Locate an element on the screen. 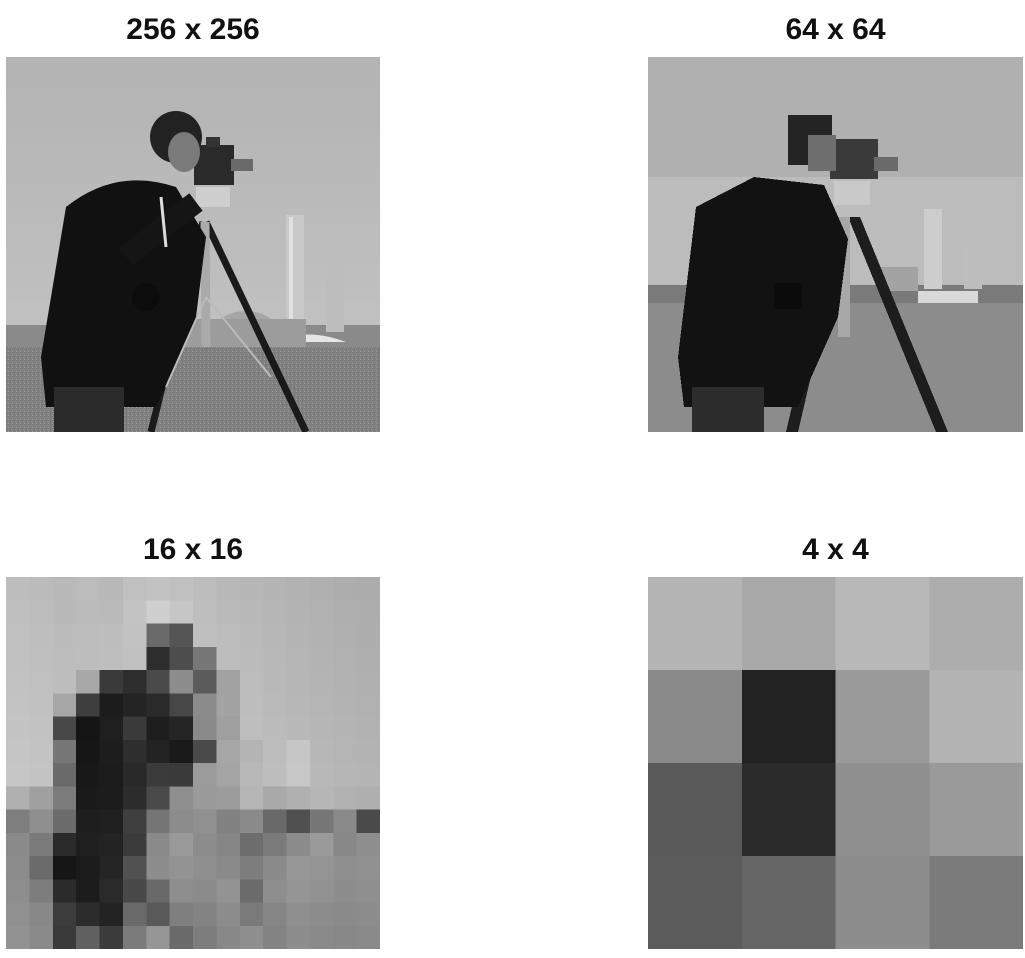 The image size is (1025, 958). panel-title: 4 x 4 is located at coordinates (835, 549).